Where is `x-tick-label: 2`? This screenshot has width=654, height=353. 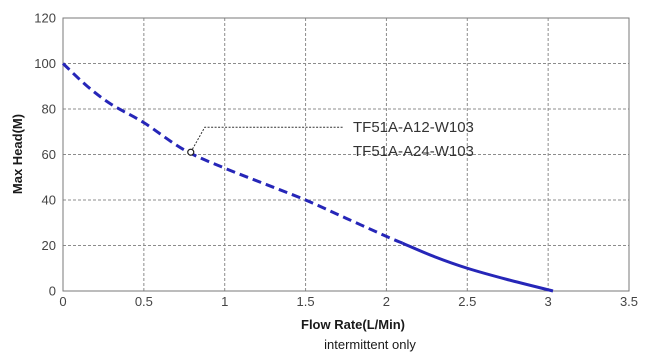
x-tick-label: 2 is located at coordinates (386, 301).